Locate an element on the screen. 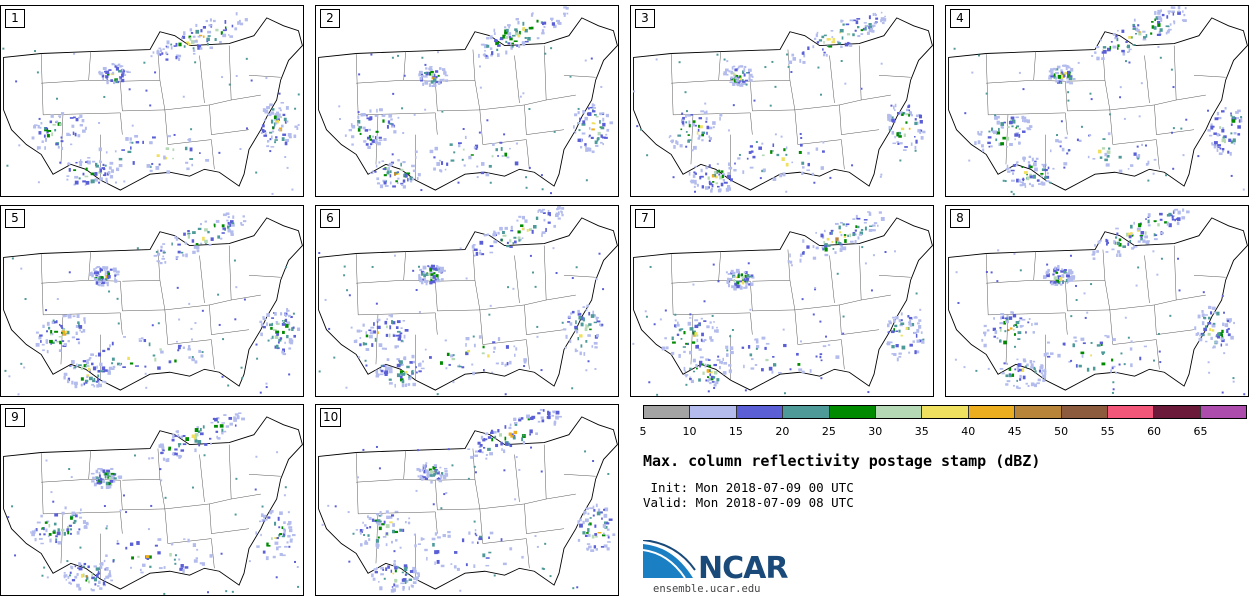 The image size is (1260, 597). ensemble-member-panel: 2 is located at coordinates (467, 101).